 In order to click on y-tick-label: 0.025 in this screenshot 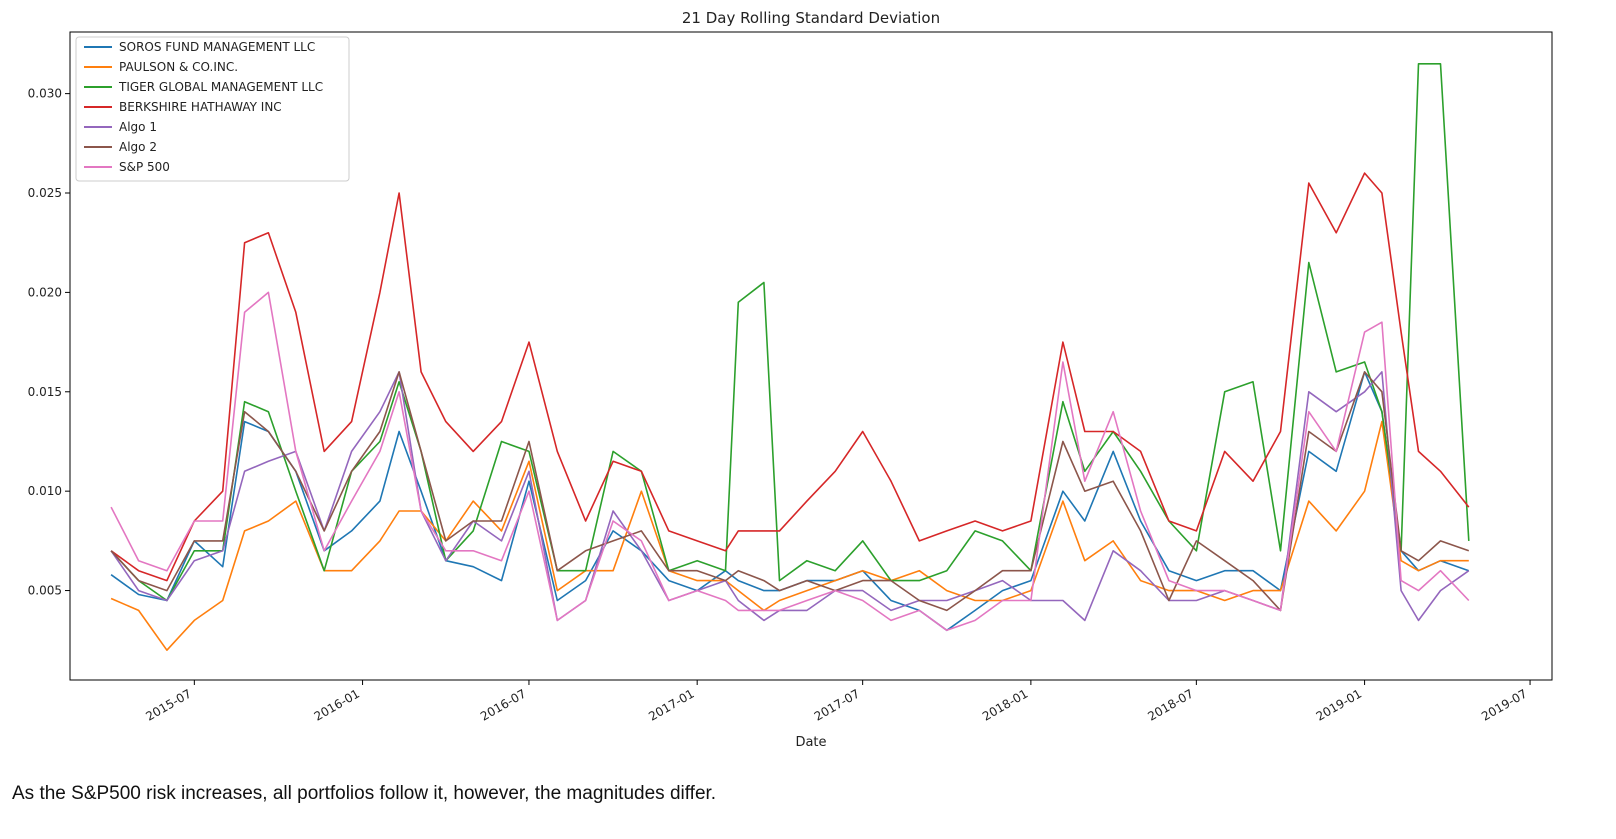, I will do `click(45, 193)`.